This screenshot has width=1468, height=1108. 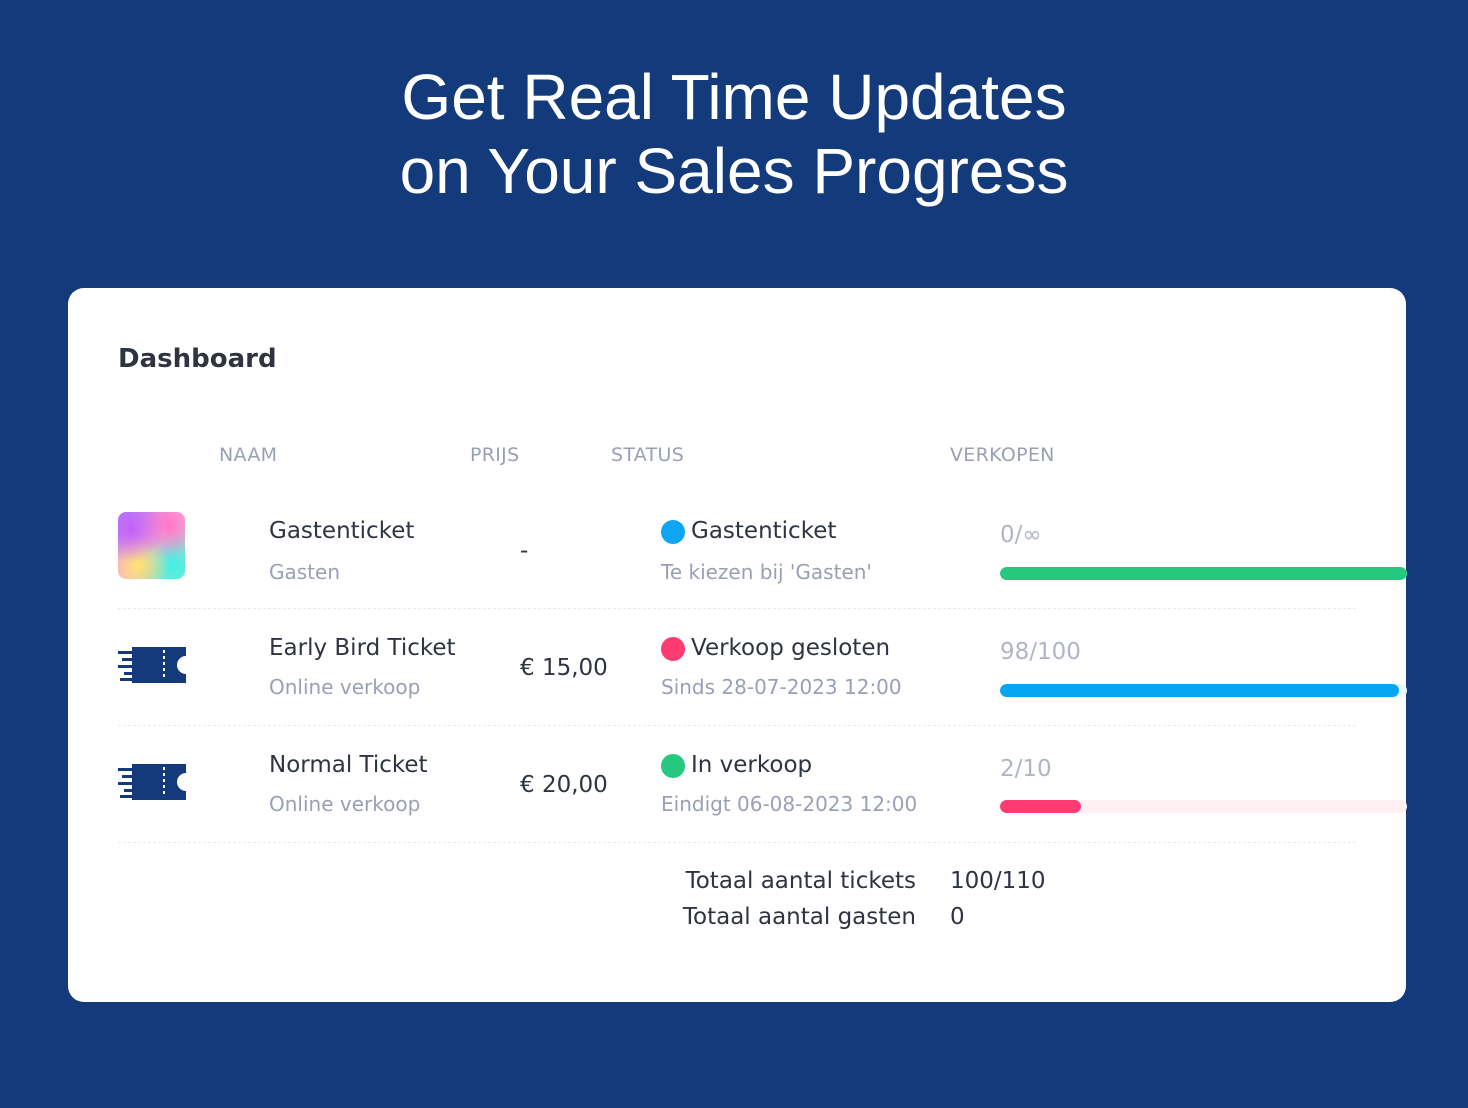 What do you see at coordinates (151, 545) in the screenshot?
I see `guest-ticket-thumbnail-icon` at bounding box center [151, 545].